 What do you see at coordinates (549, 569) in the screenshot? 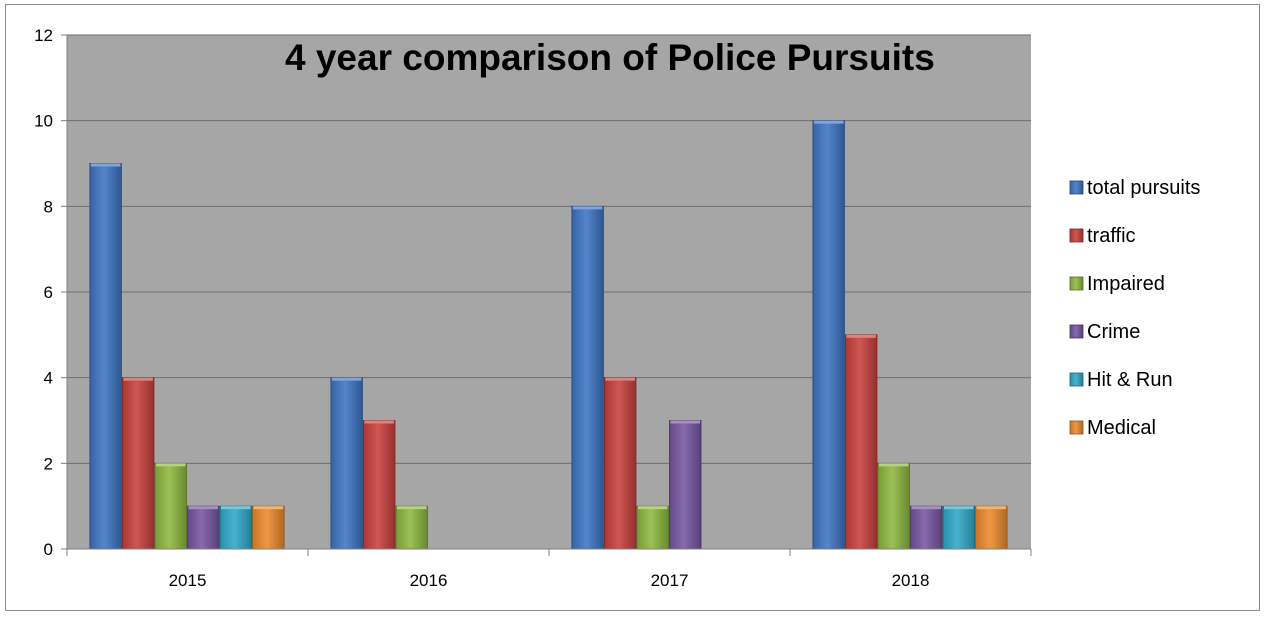
I see `x-axis-ticks: 2015 2016 2017 2018` at bounding box center [549, 569].